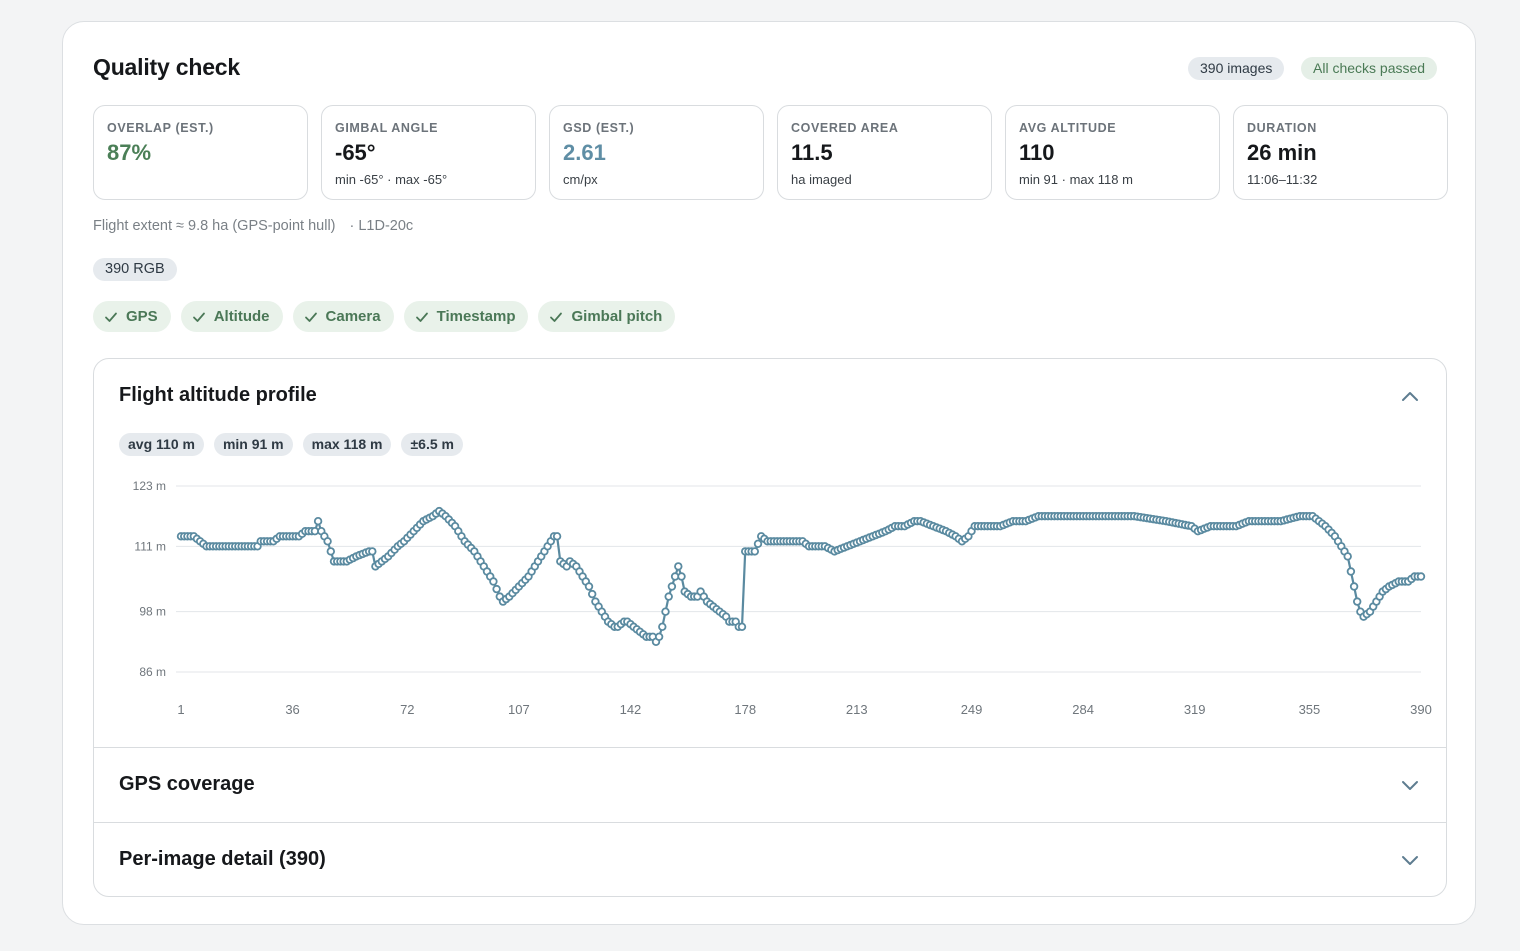 This screenshot has width=1520, height=951. What do you see at coordinates (214, 226) in the screenshot?
I see `flight-extent-text: Flight extent ≈ 9.8 ha (GPS-point hull)` at bounding box center [214, 226].